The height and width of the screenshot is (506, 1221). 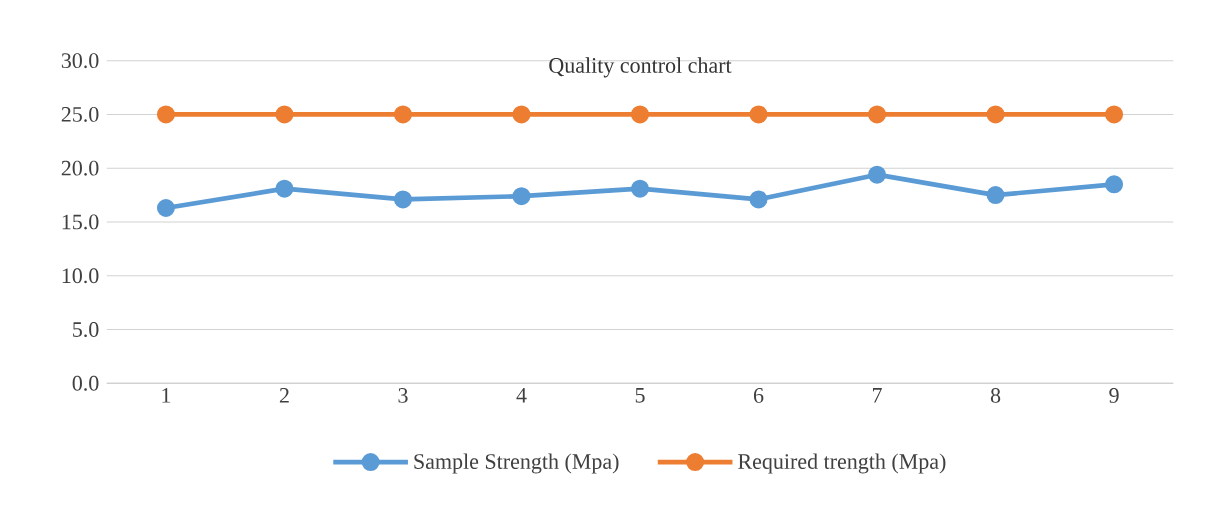 I want to click on x-tick-label: 2, so click(x=284, y=395).